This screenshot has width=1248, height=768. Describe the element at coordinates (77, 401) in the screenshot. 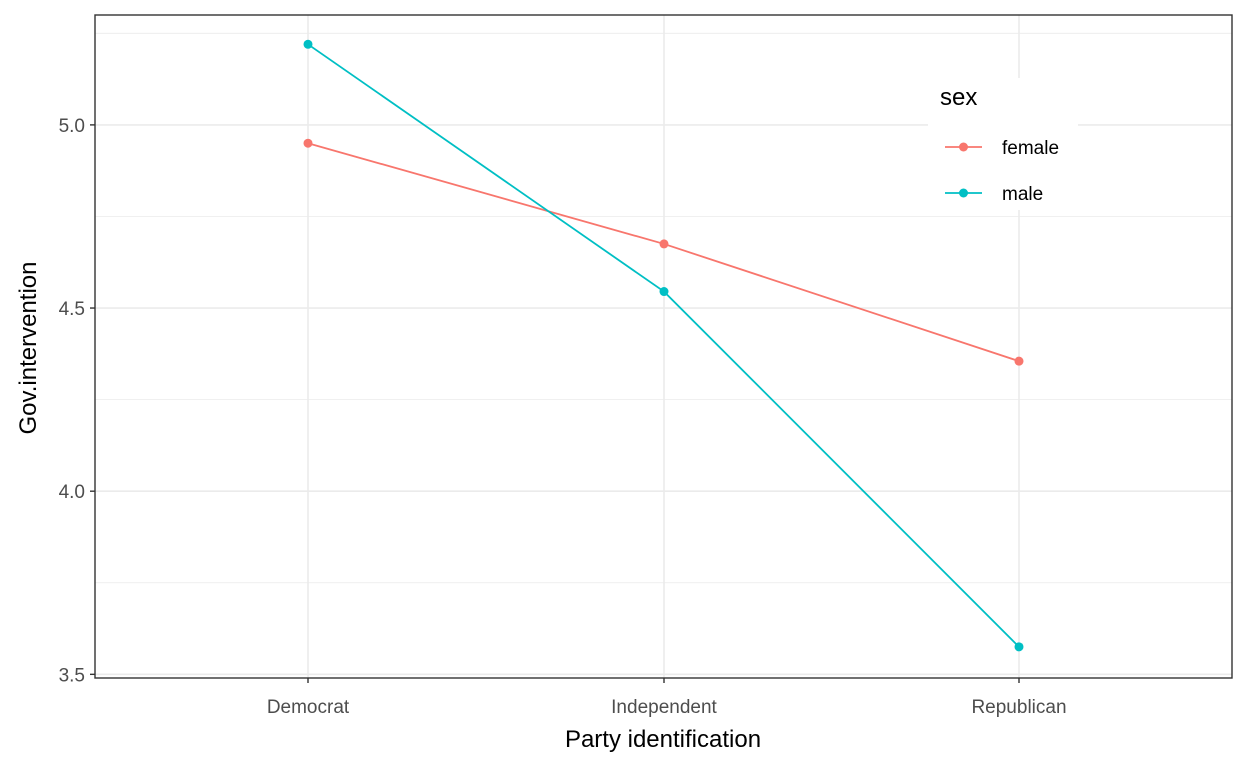

I see `y-axis-ticks: 3.5 4.0 4.5 5.0` at that location.